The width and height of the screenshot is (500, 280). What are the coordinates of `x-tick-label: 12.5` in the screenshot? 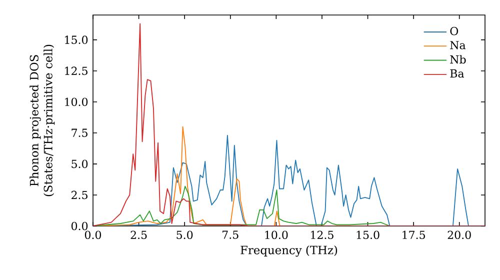 It's located at (322, 235).